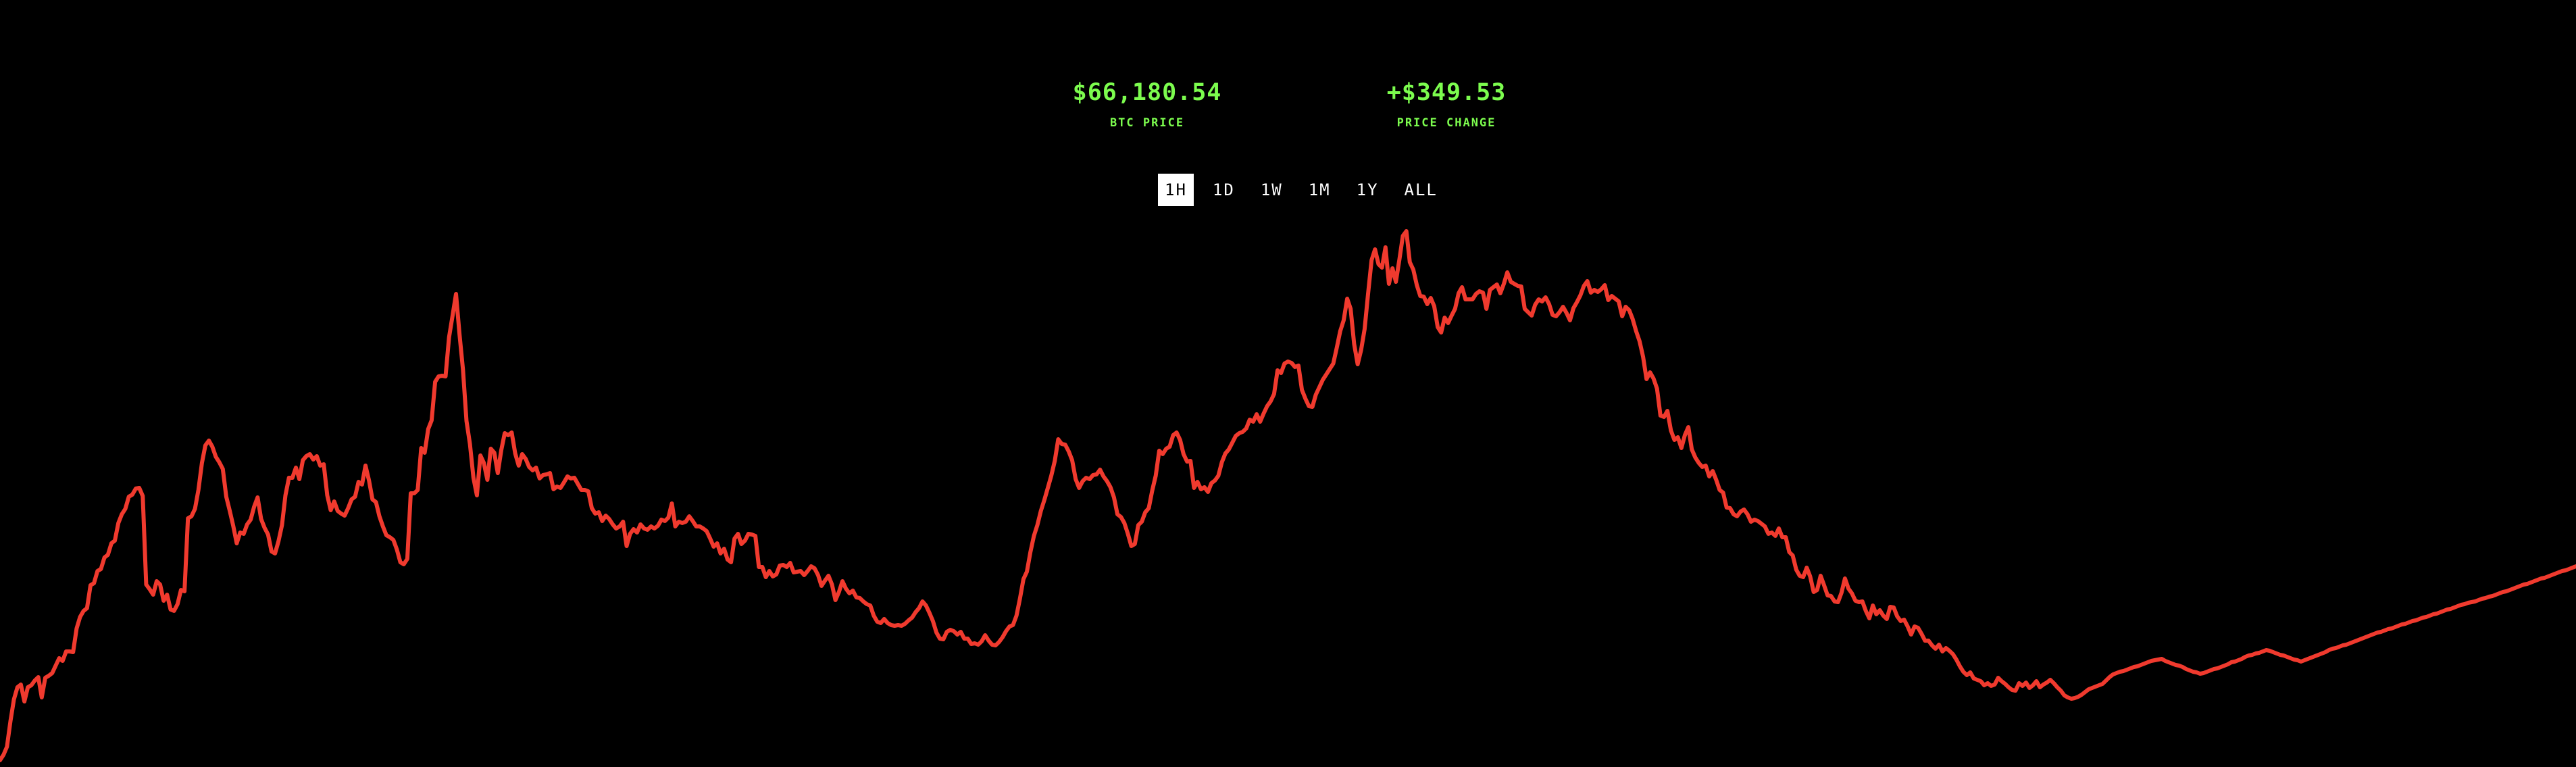  What do you see at coordinates (1446, 123) in the screenshot?
I see `price-change-label: PRICE CHANGE` at bounding box center [1446, 123].